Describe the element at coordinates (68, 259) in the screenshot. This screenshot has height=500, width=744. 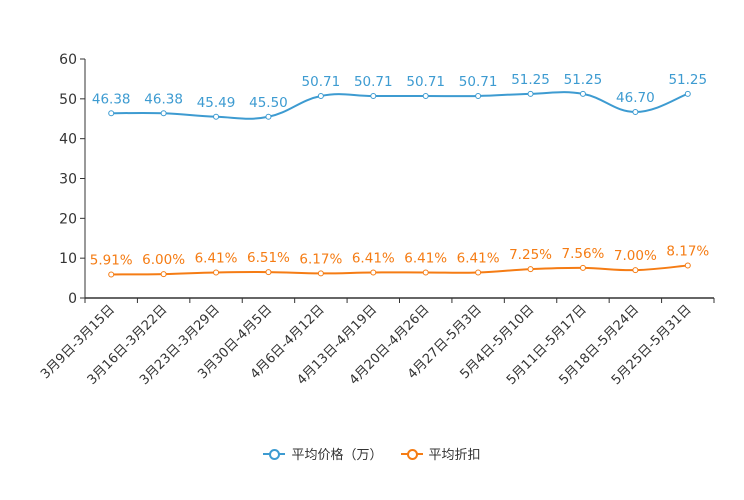
I see `y-tick-label: 10` at that location.